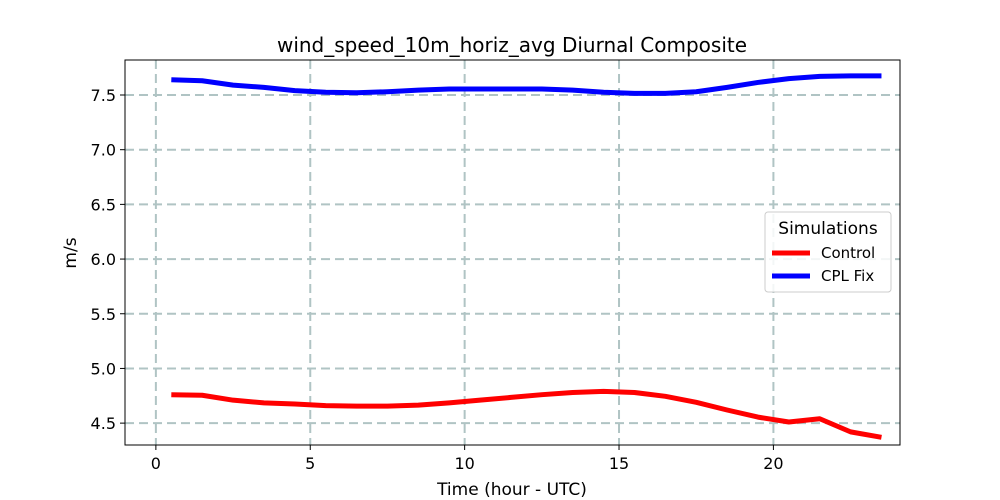 This screenshot has height=500, width=1000. Describe the element at coordinates (526, 414) in the screenshot. I see `series-line-control` at that location.